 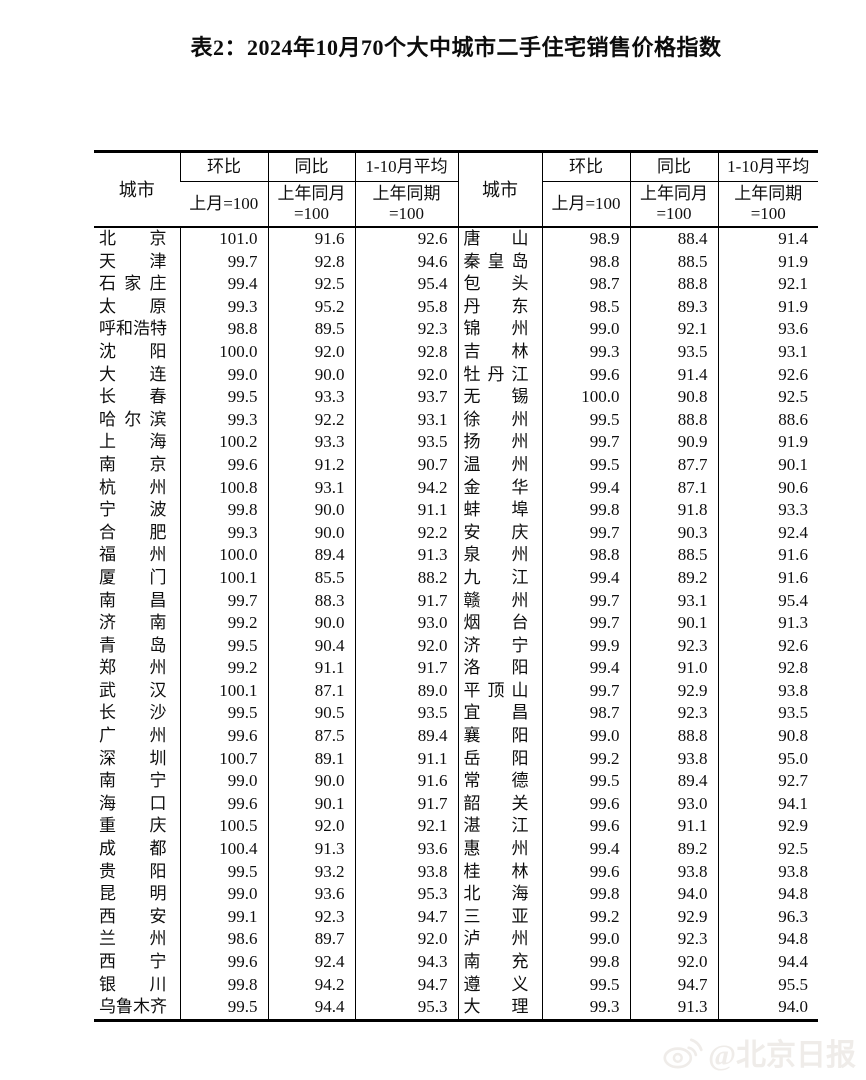 I want to click on city-cell: 济南, so click(x=137, y=623).